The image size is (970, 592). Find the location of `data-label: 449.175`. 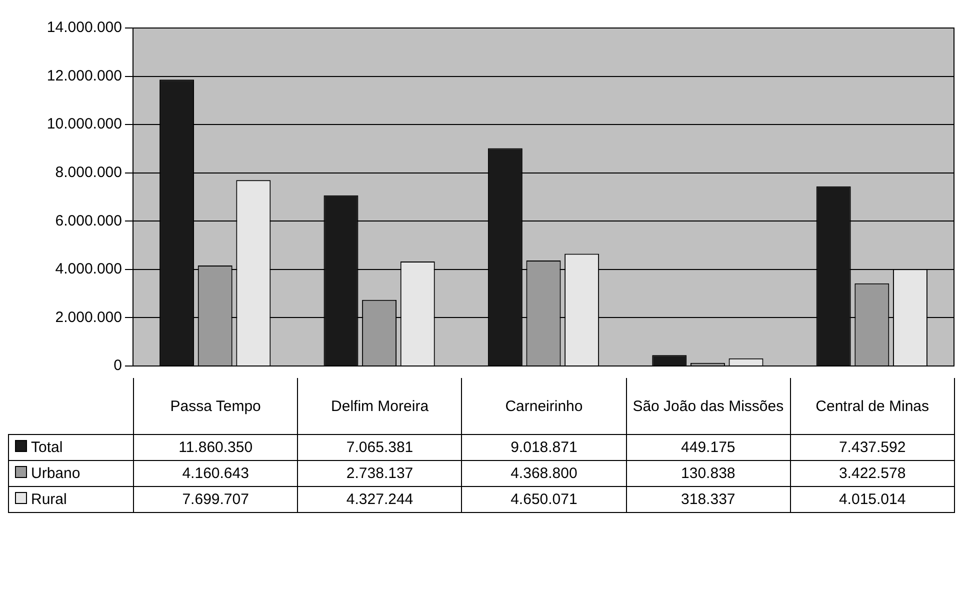

data-label: 449.175 is located at coordinates (708, 447).